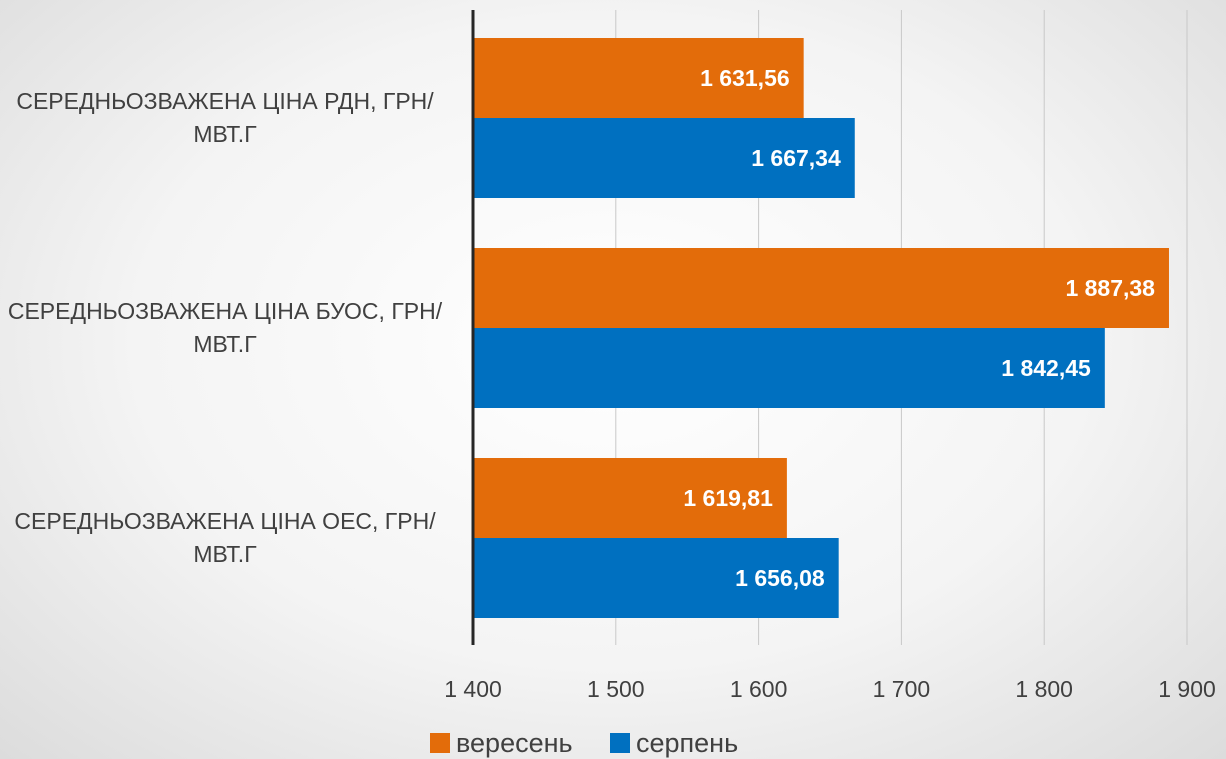 The image size is (1226, 759). I want to click on x-tick-label: 1 400, so click(473, 689).